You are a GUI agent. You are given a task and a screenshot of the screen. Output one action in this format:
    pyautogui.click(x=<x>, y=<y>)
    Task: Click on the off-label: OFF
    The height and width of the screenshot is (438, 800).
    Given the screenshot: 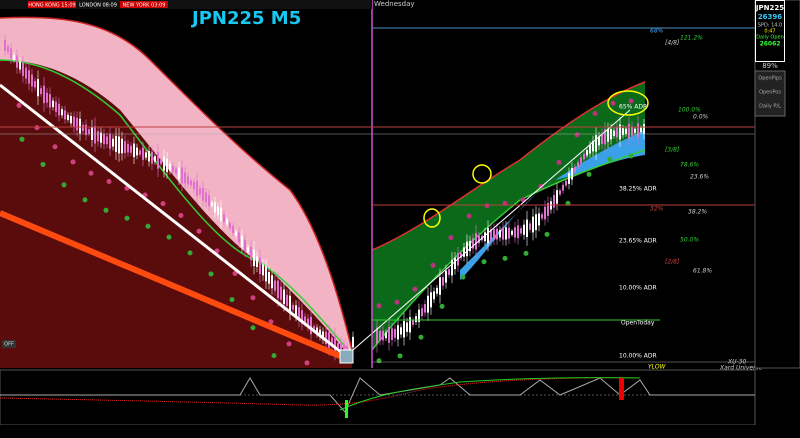 What is the action you would take?
    pyautogui.click(x=9, y=345)
    